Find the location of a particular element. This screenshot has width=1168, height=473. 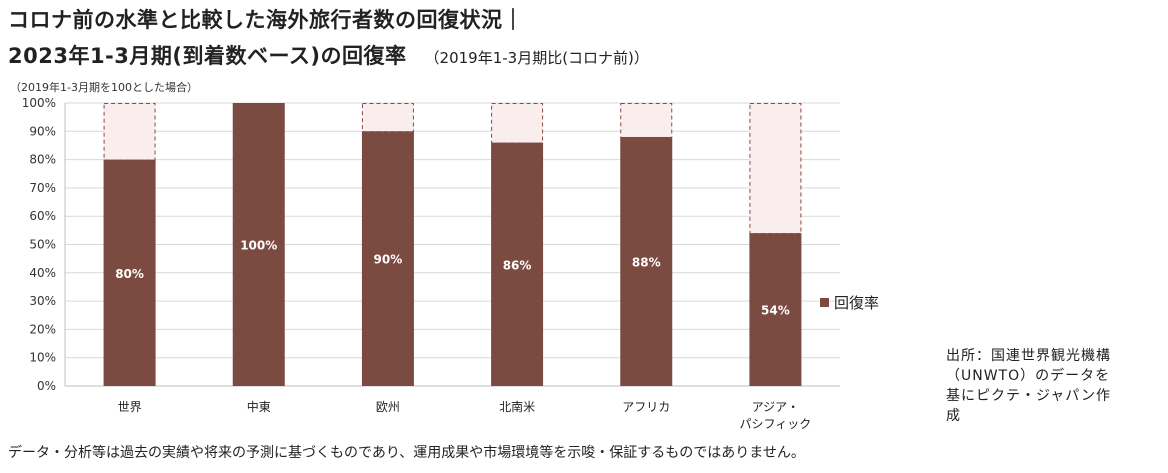

chart-subtitle: （2019年1-3月期比(コロナ前)） is located at coordinates (536, 58).